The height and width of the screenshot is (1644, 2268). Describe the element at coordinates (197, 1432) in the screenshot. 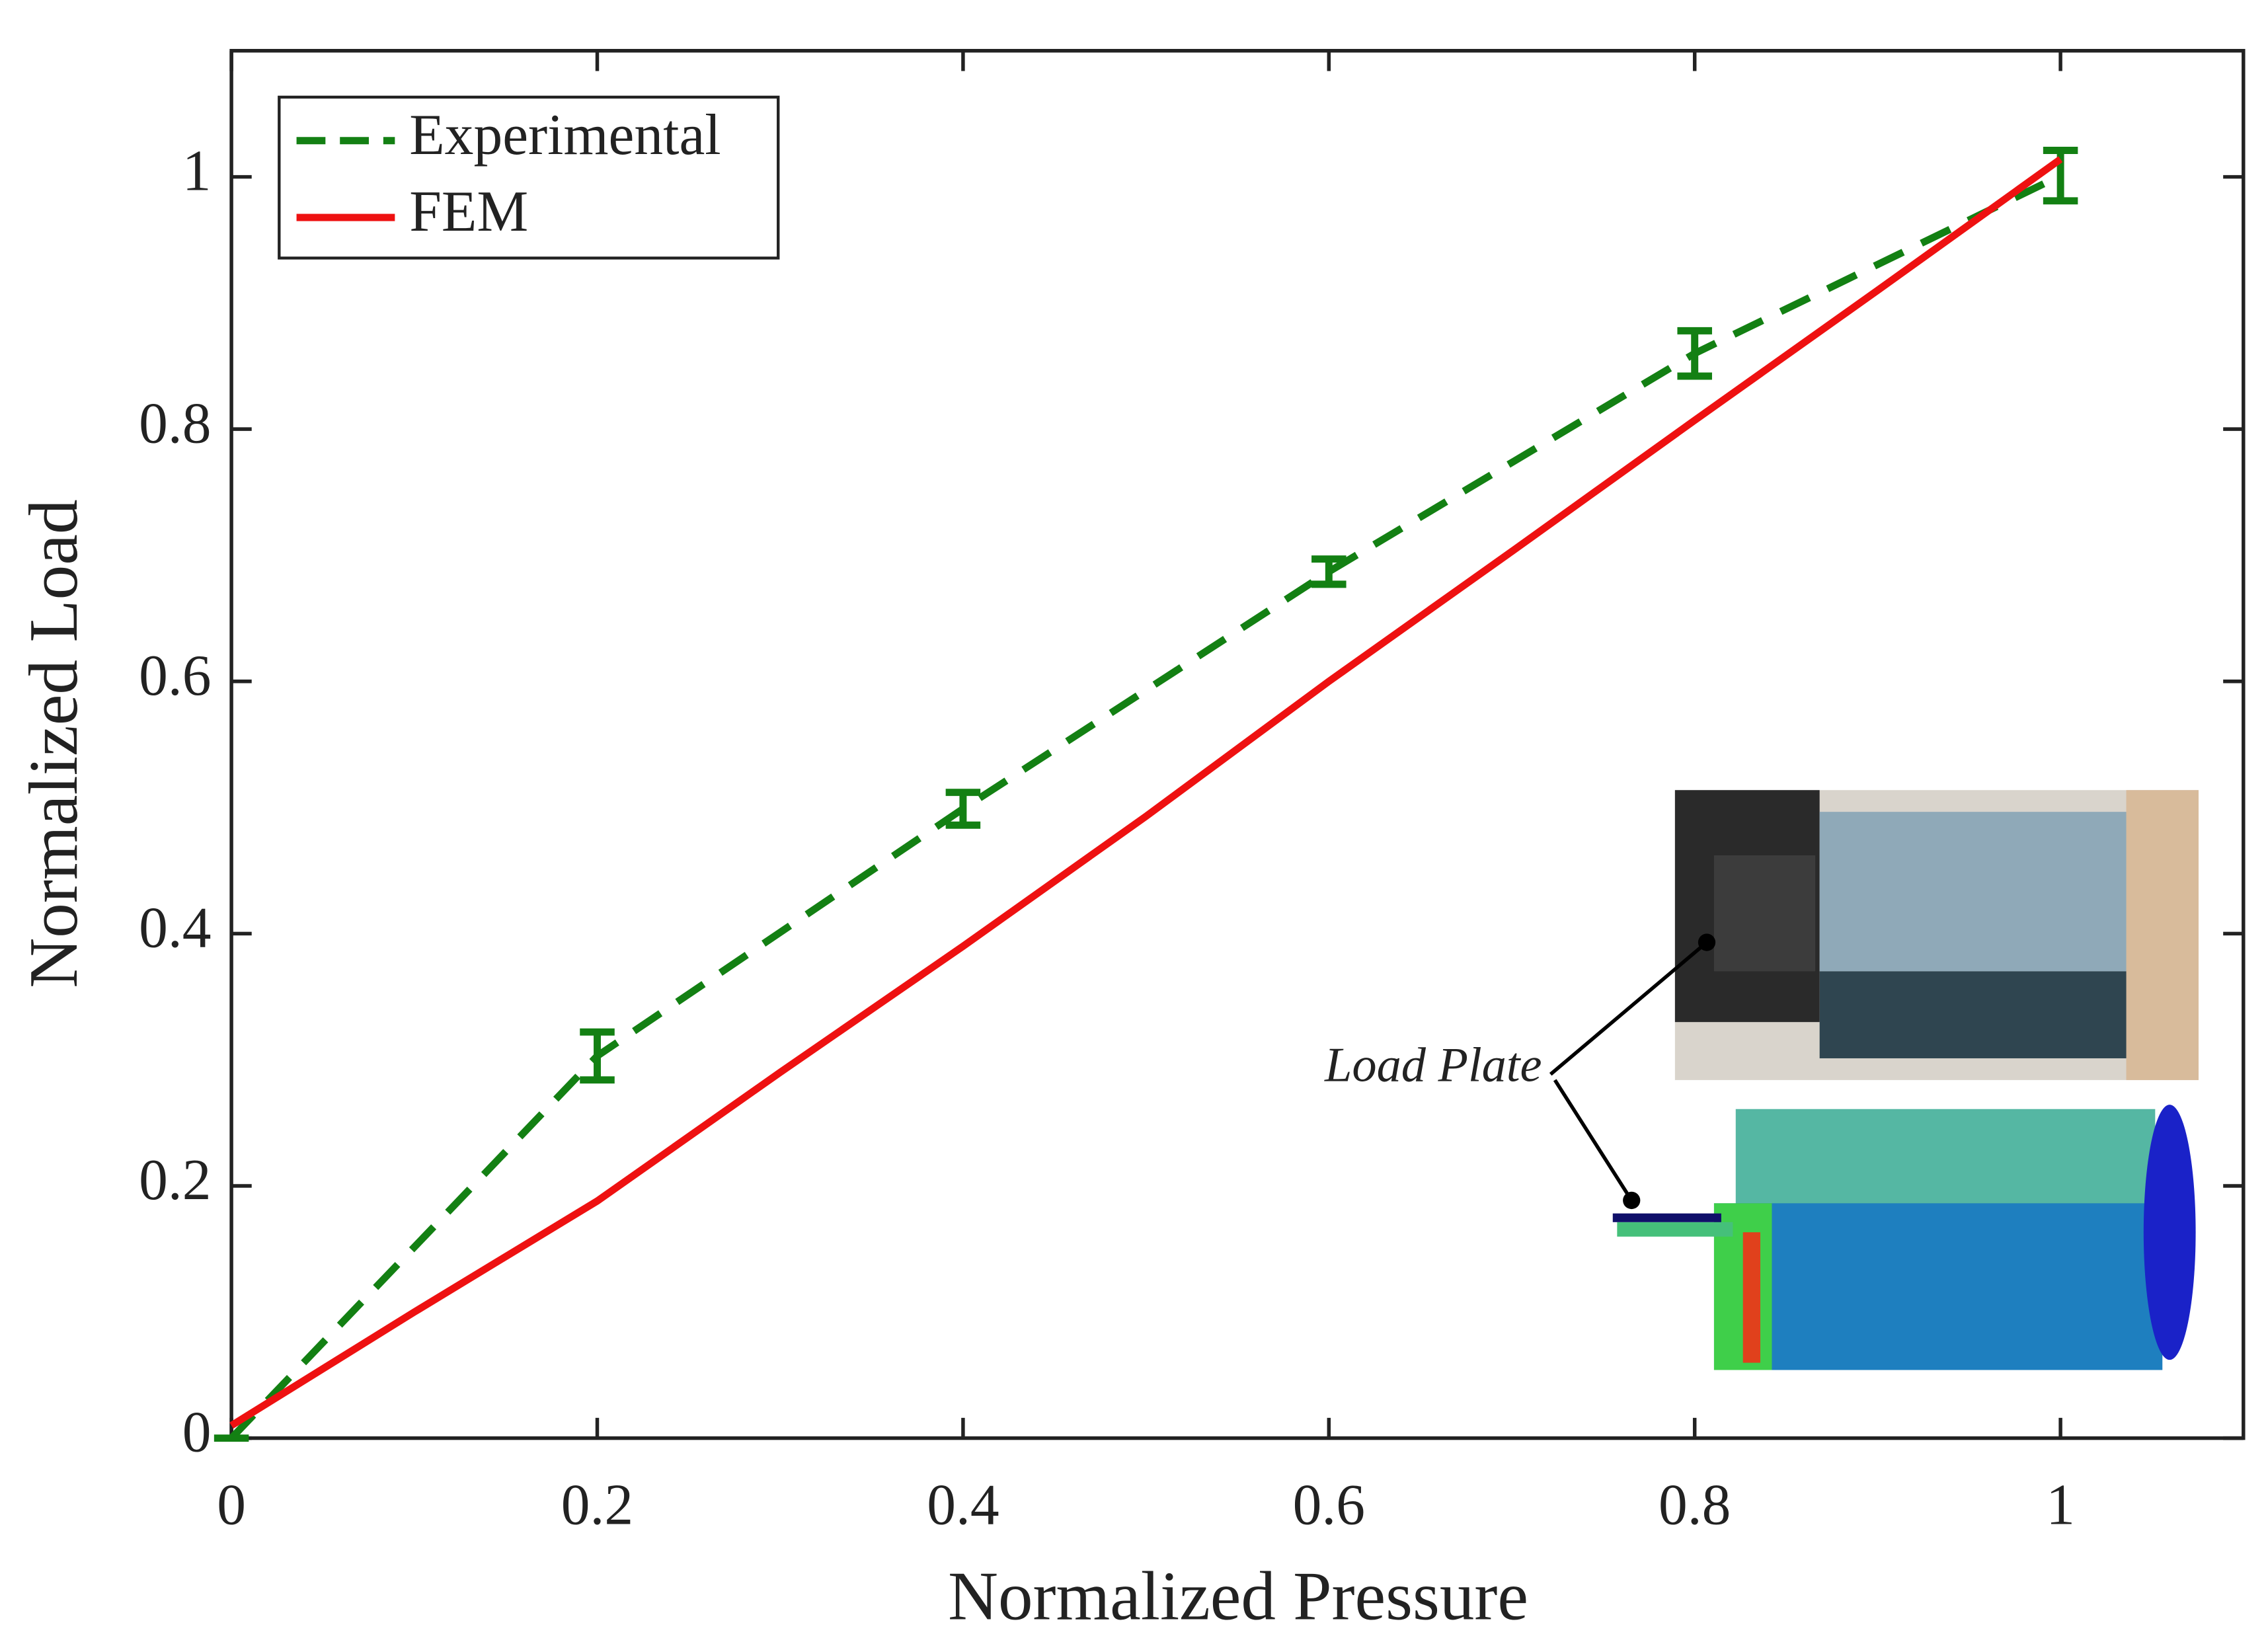

I see `y-tick-label: 0` at that location.